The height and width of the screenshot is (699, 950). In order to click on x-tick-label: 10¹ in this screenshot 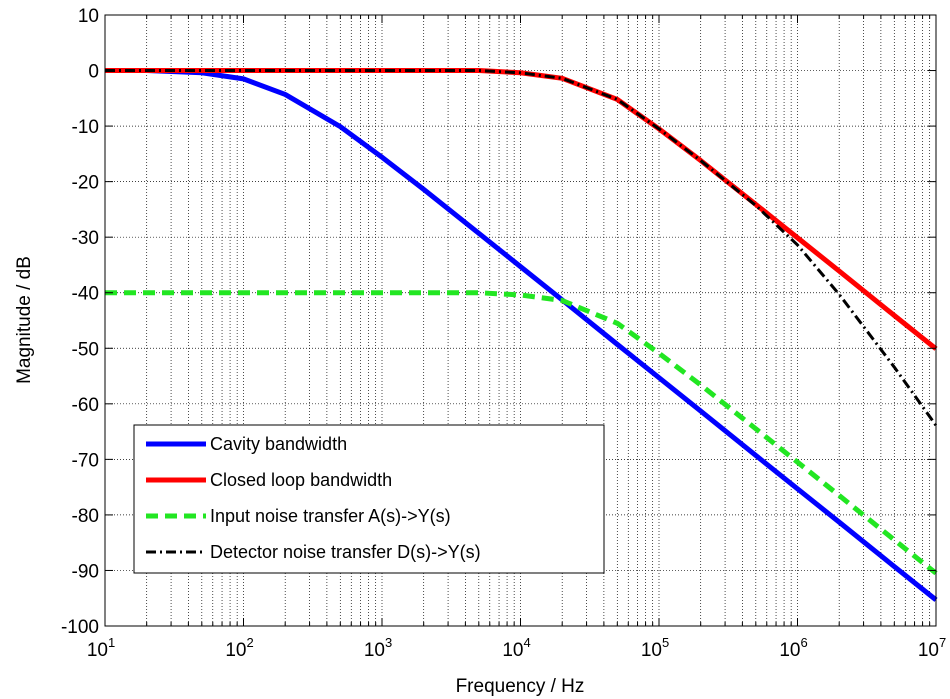, I will do `click(101, 648)`.